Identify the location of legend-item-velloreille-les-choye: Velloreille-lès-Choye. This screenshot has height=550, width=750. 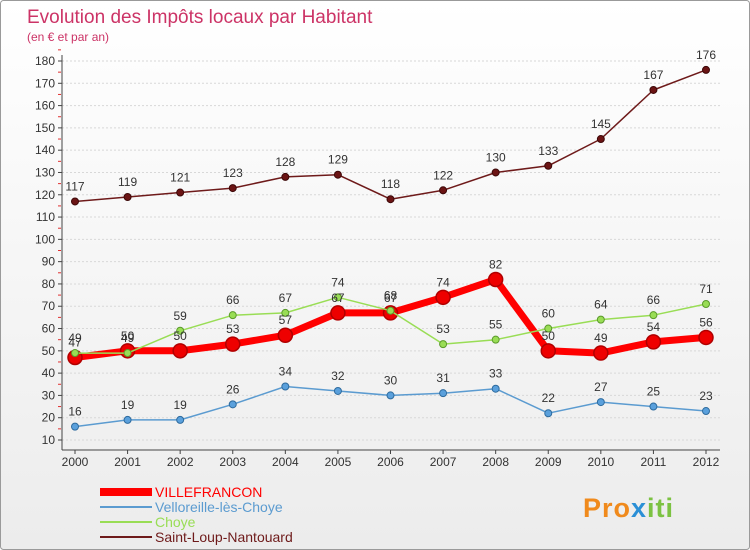
(191, 507).